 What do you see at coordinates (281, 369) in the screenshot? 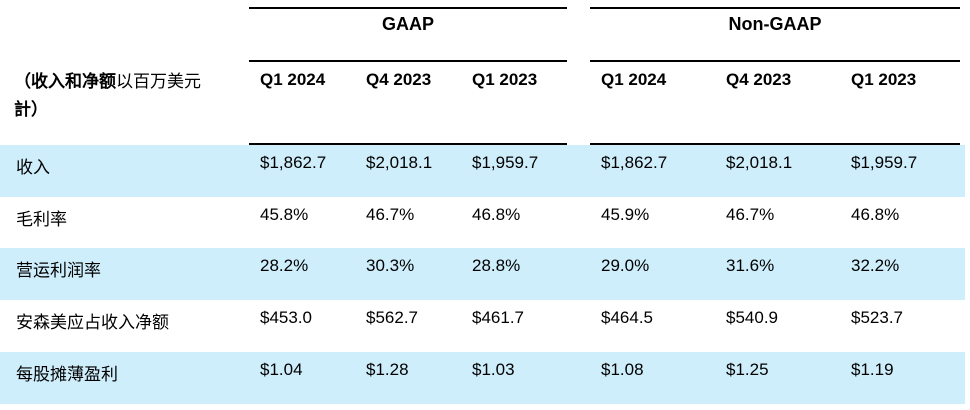
I see `table-cell: $1.04` at bounding box center [281, 369].